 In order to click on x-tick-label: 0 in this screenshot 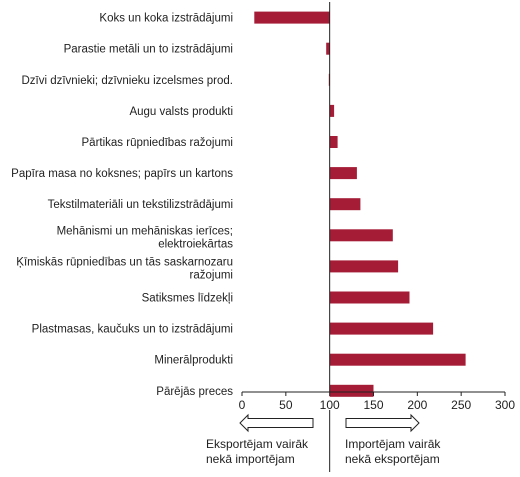, I will do `click(242, 405)`.